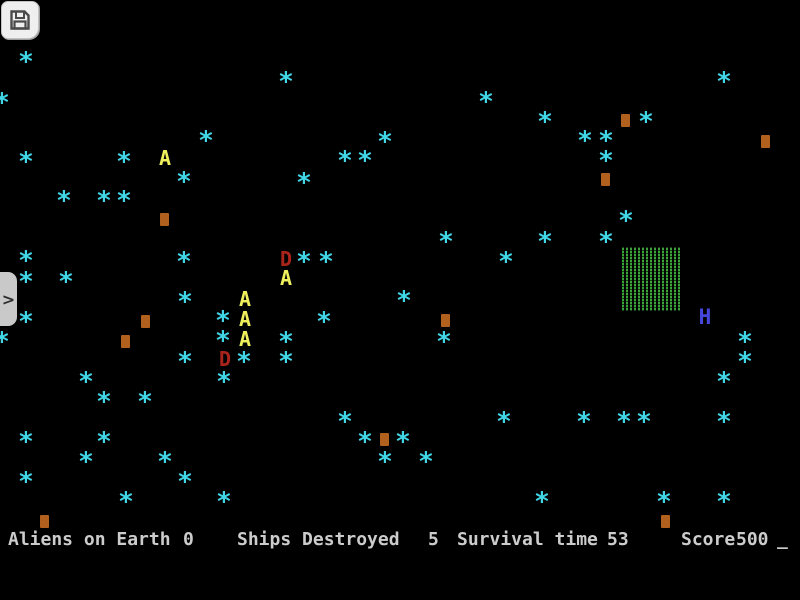  What do you see at coordinates (752, 539) in the screenshot?
I see `status-value: 500` at bounding box center [752, 539].